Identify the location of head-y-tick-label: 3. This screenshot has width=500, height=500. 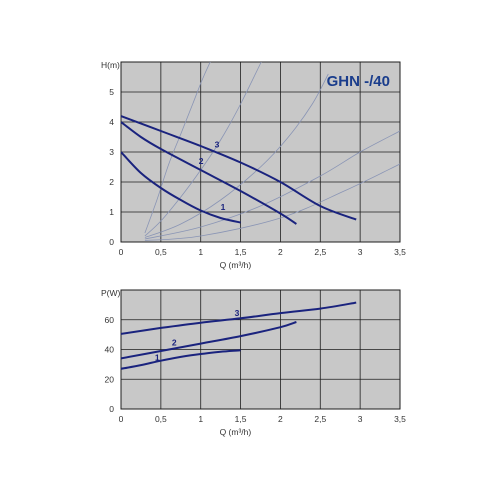
(111, 152).